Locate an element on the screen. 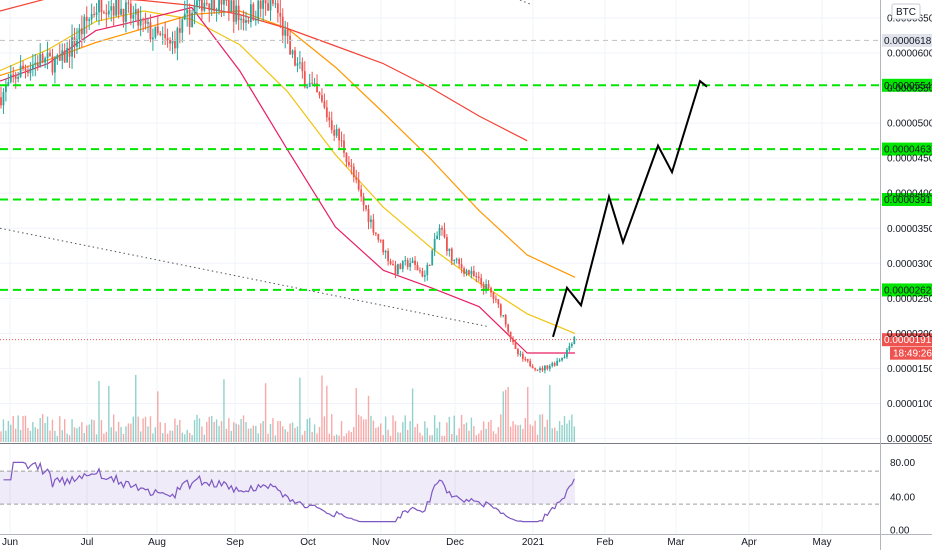 The image size is (932, 550). projection-path is located at coordinates (630, 208).